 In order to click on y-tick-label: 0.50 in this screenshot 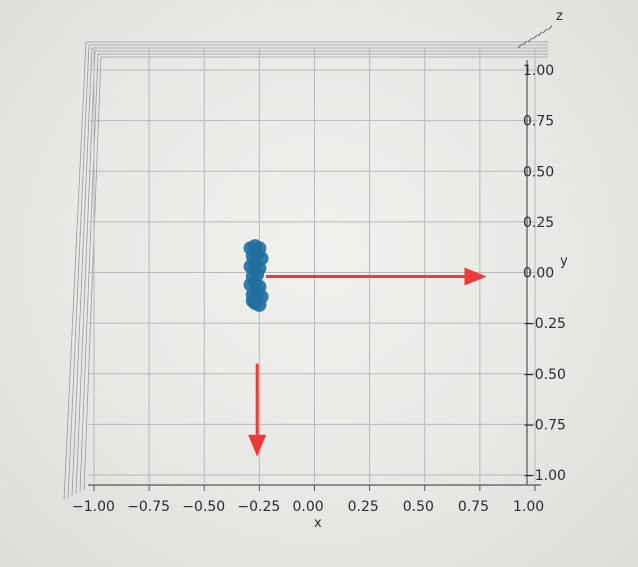, I will do `click(538, 172)`.